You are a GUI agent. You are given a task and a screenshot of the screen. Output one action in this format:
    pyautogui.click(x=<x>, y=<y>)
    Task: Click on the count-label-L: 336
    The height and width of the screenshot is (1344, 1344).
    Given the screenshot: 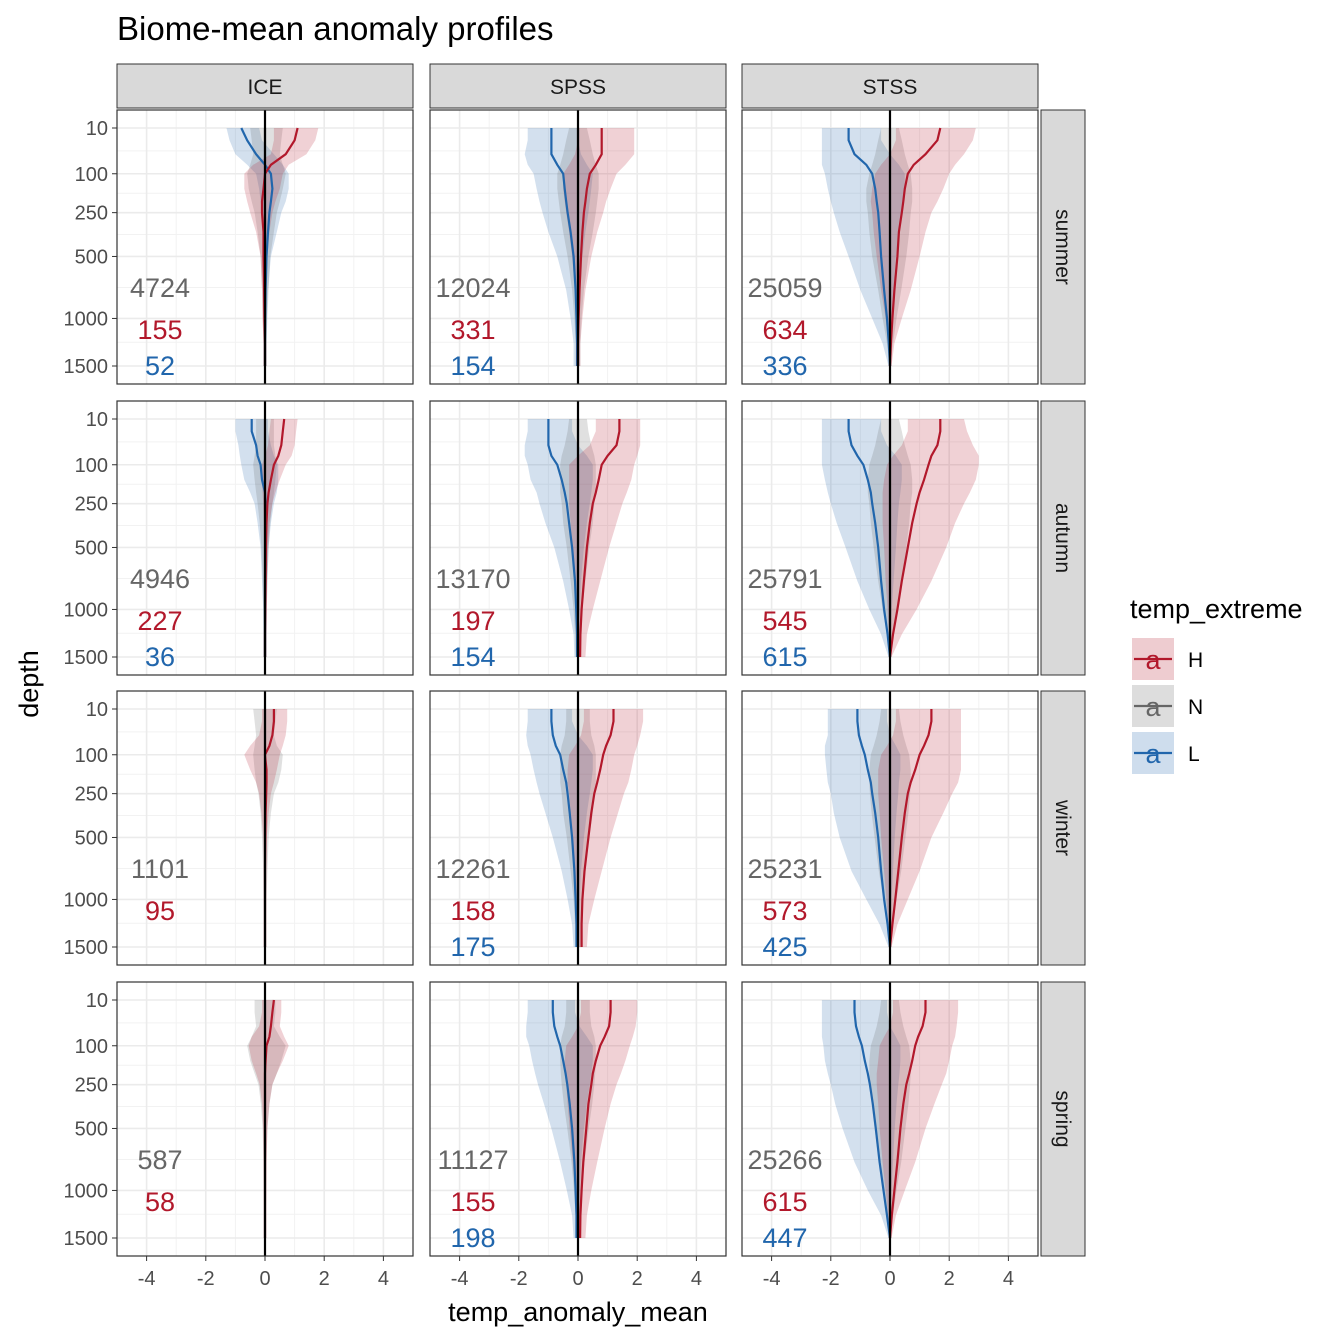 What is the action you would take?
    pyautogui.click(x=784, y=366)
    